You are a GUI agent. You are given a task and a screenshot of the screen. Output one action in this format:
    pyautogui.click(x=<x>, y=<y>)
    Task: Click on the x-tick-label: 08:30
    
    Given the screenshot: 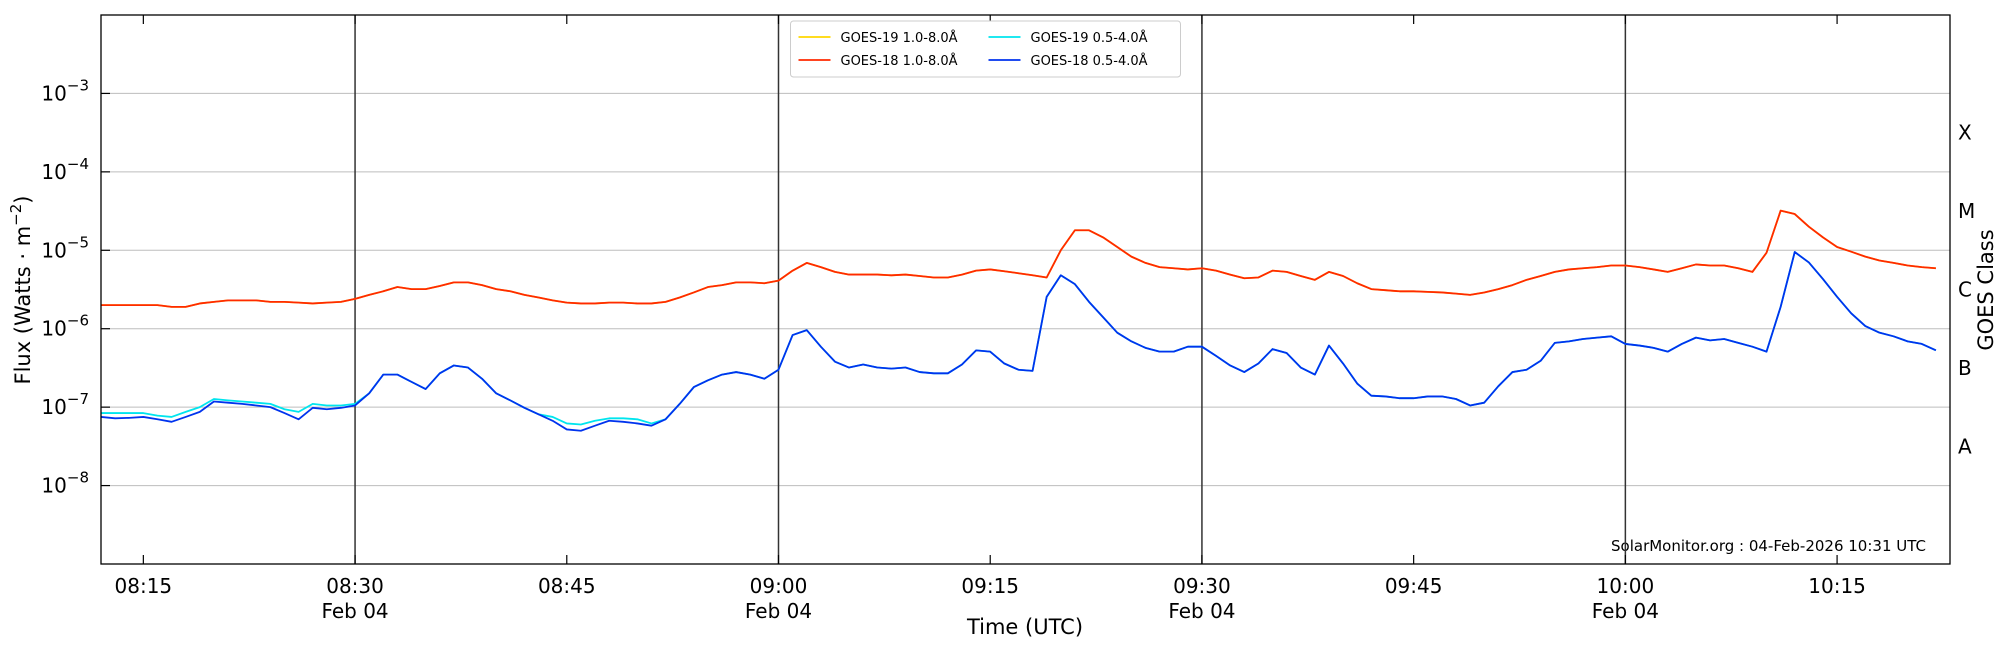 What is the action you would take?
    pyautogui.click(x=355, y=586)
    